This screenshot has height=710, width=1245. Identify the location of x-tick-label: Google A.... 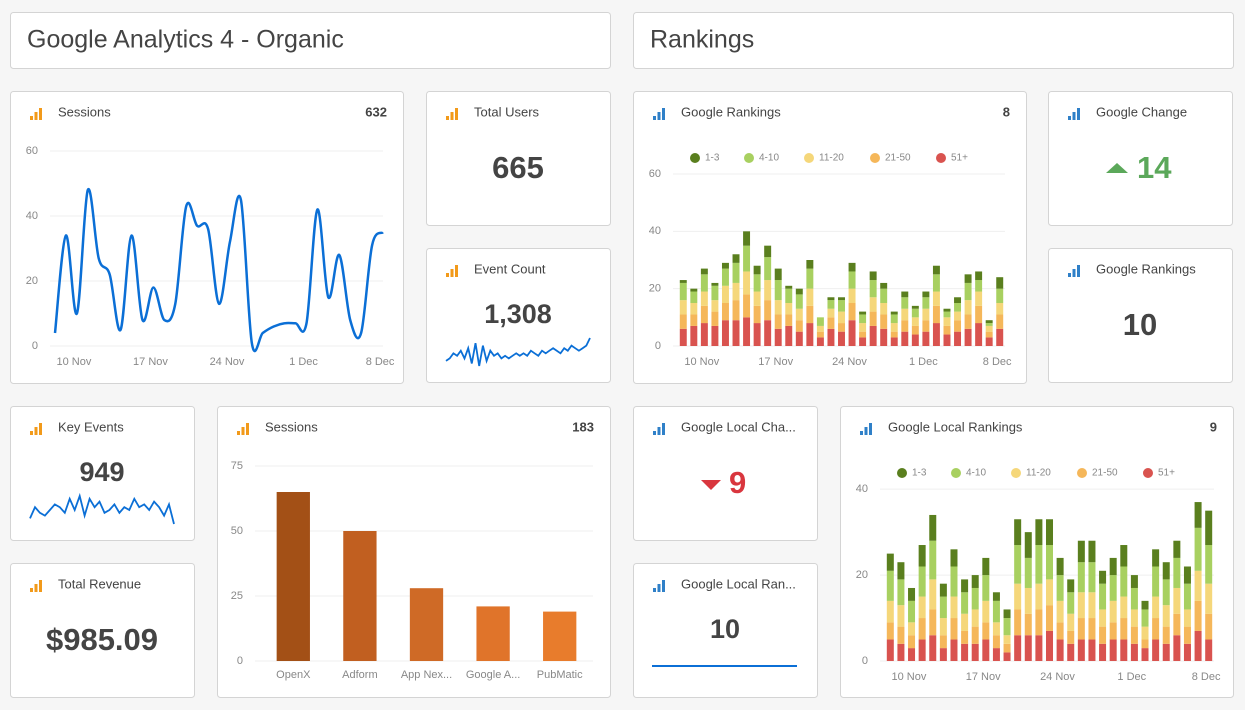
(493, 675).